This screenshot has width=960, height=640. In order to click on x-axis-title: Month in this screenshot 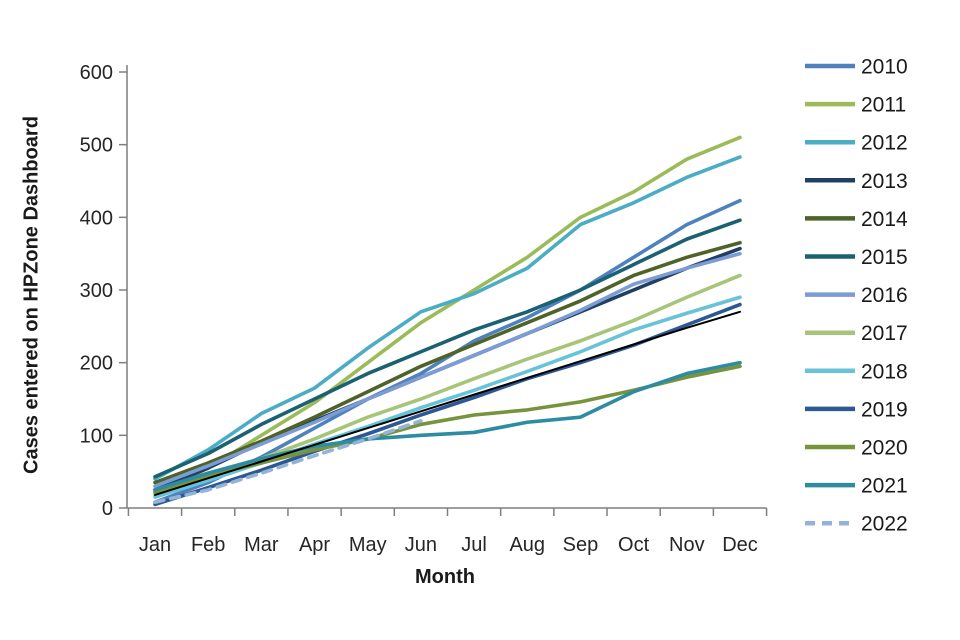, I will do `click(445, 577)`.